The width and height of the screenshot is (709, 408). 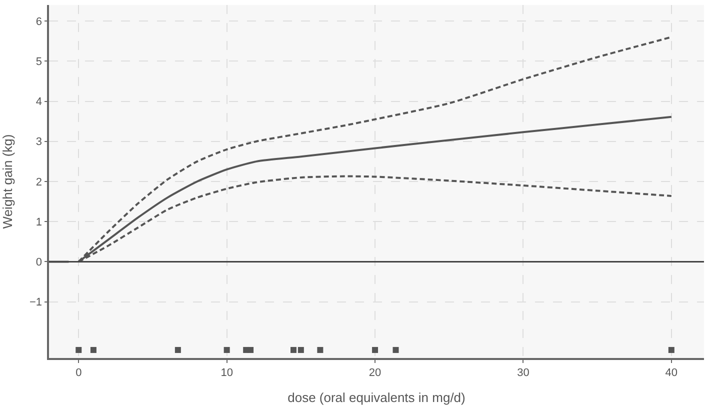 What do you see at coordinates (39, 262) in the screenshot?
I see `y-tick-label: 0` at bounding box center [39, 262].